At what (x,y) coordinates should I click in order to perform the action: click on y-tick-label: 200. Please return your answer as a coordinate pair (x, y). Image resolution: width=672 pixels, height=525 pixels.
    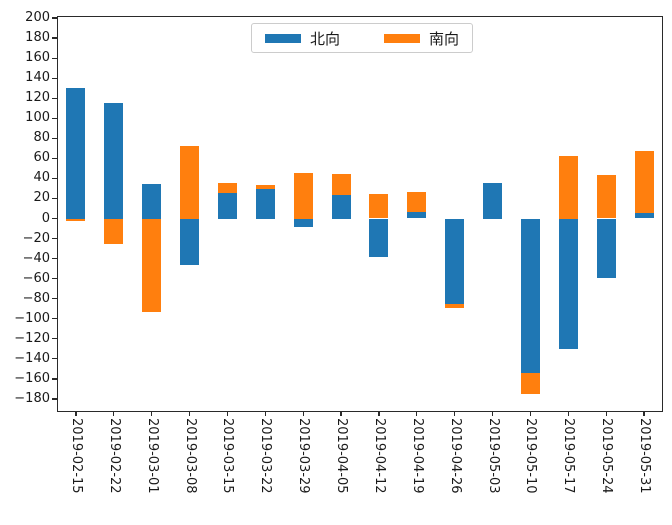
    Looking at the image, I should click on (37, 17).